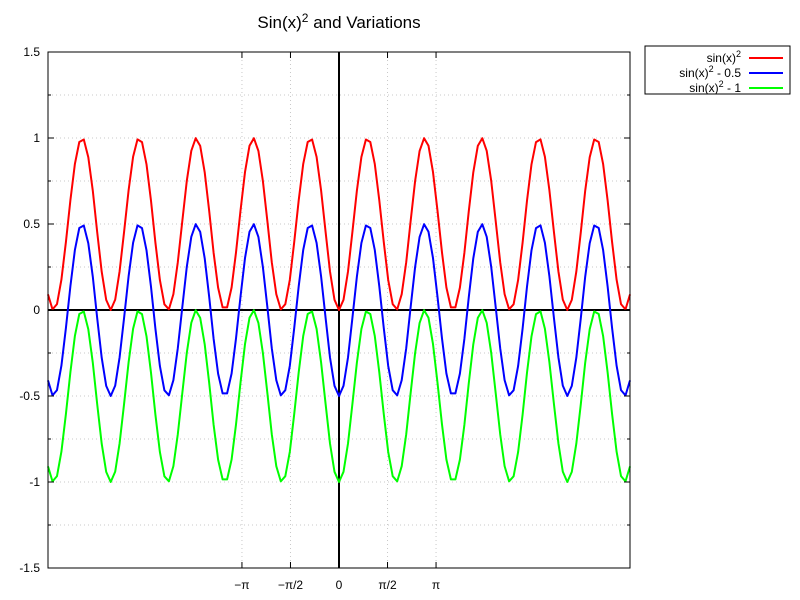 The image size is (800, 600). Describe the element at coordinates (29, 568) in the screenshot. I see `y-tick-label: -1.5` at that location.